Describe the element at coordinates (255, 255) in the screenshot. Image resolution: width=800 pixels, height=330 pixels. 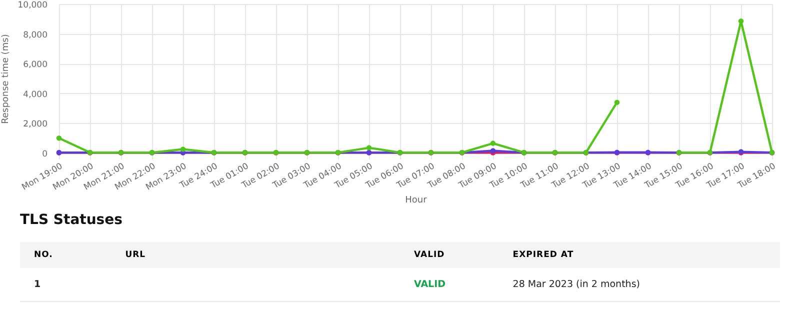
I see `text: URL` at that location.